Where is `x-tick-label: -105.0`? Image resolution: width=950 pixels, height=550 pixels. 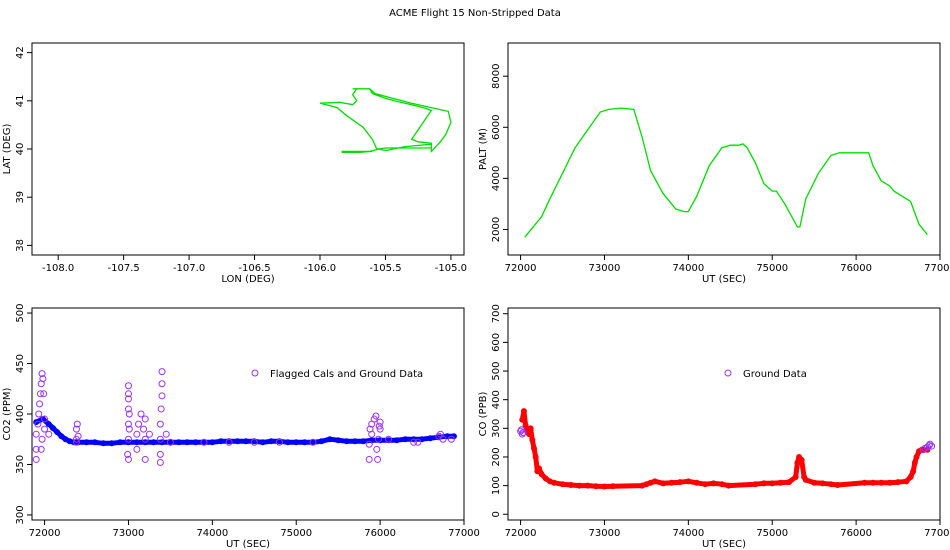 x-tick-label: -105.0 is located at coordinates (451, 268).